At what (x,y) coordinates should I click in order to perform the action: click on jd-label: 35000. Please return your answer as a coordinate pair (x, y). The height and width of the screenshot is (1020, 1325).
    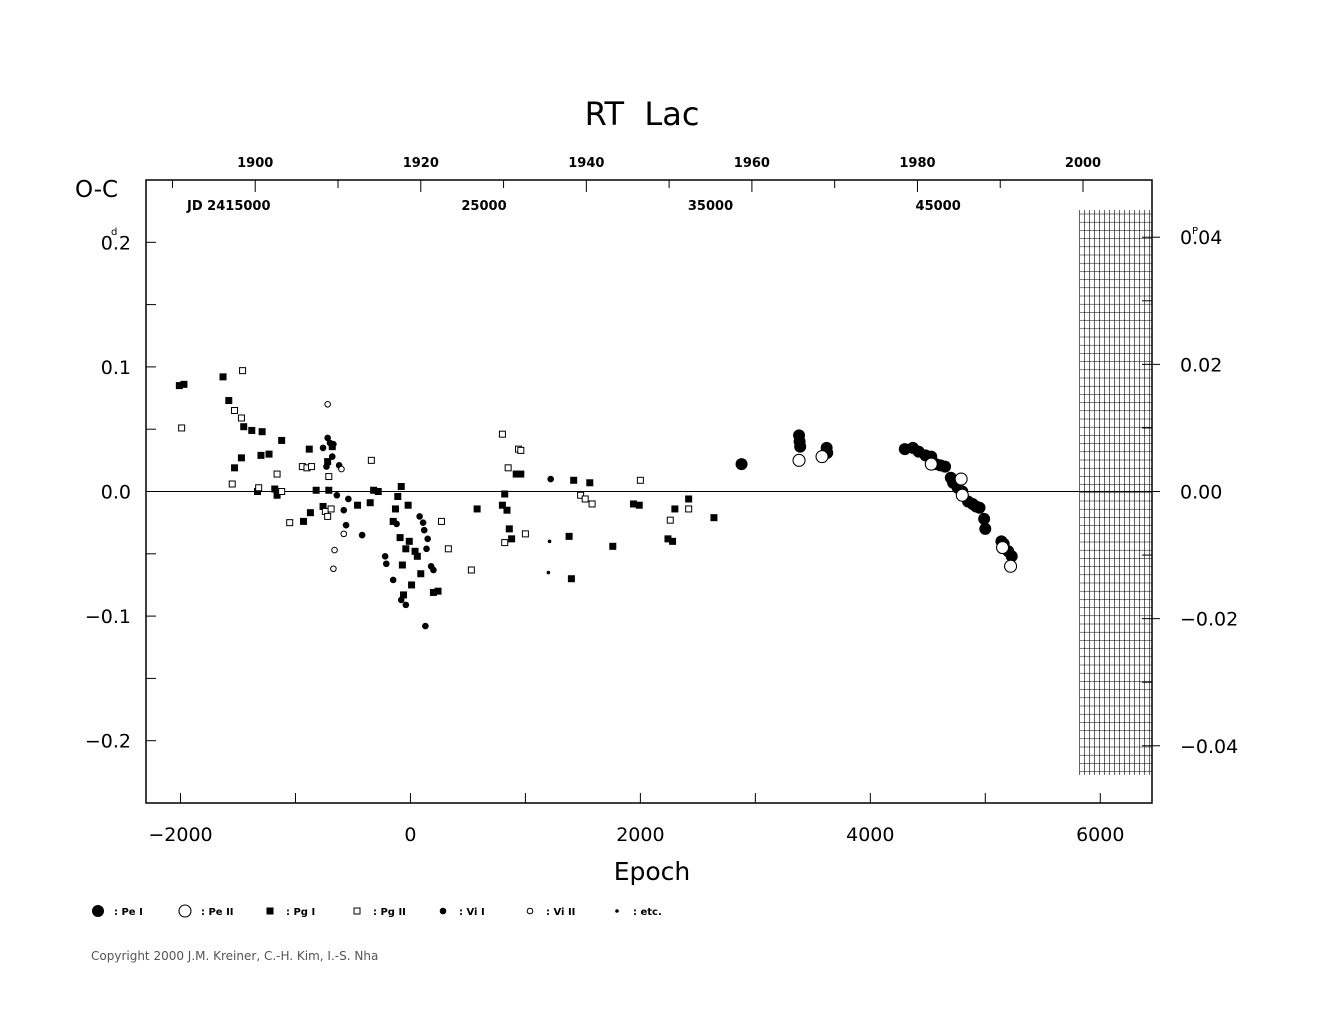
    Looking at the image, I should click on (710, 206).